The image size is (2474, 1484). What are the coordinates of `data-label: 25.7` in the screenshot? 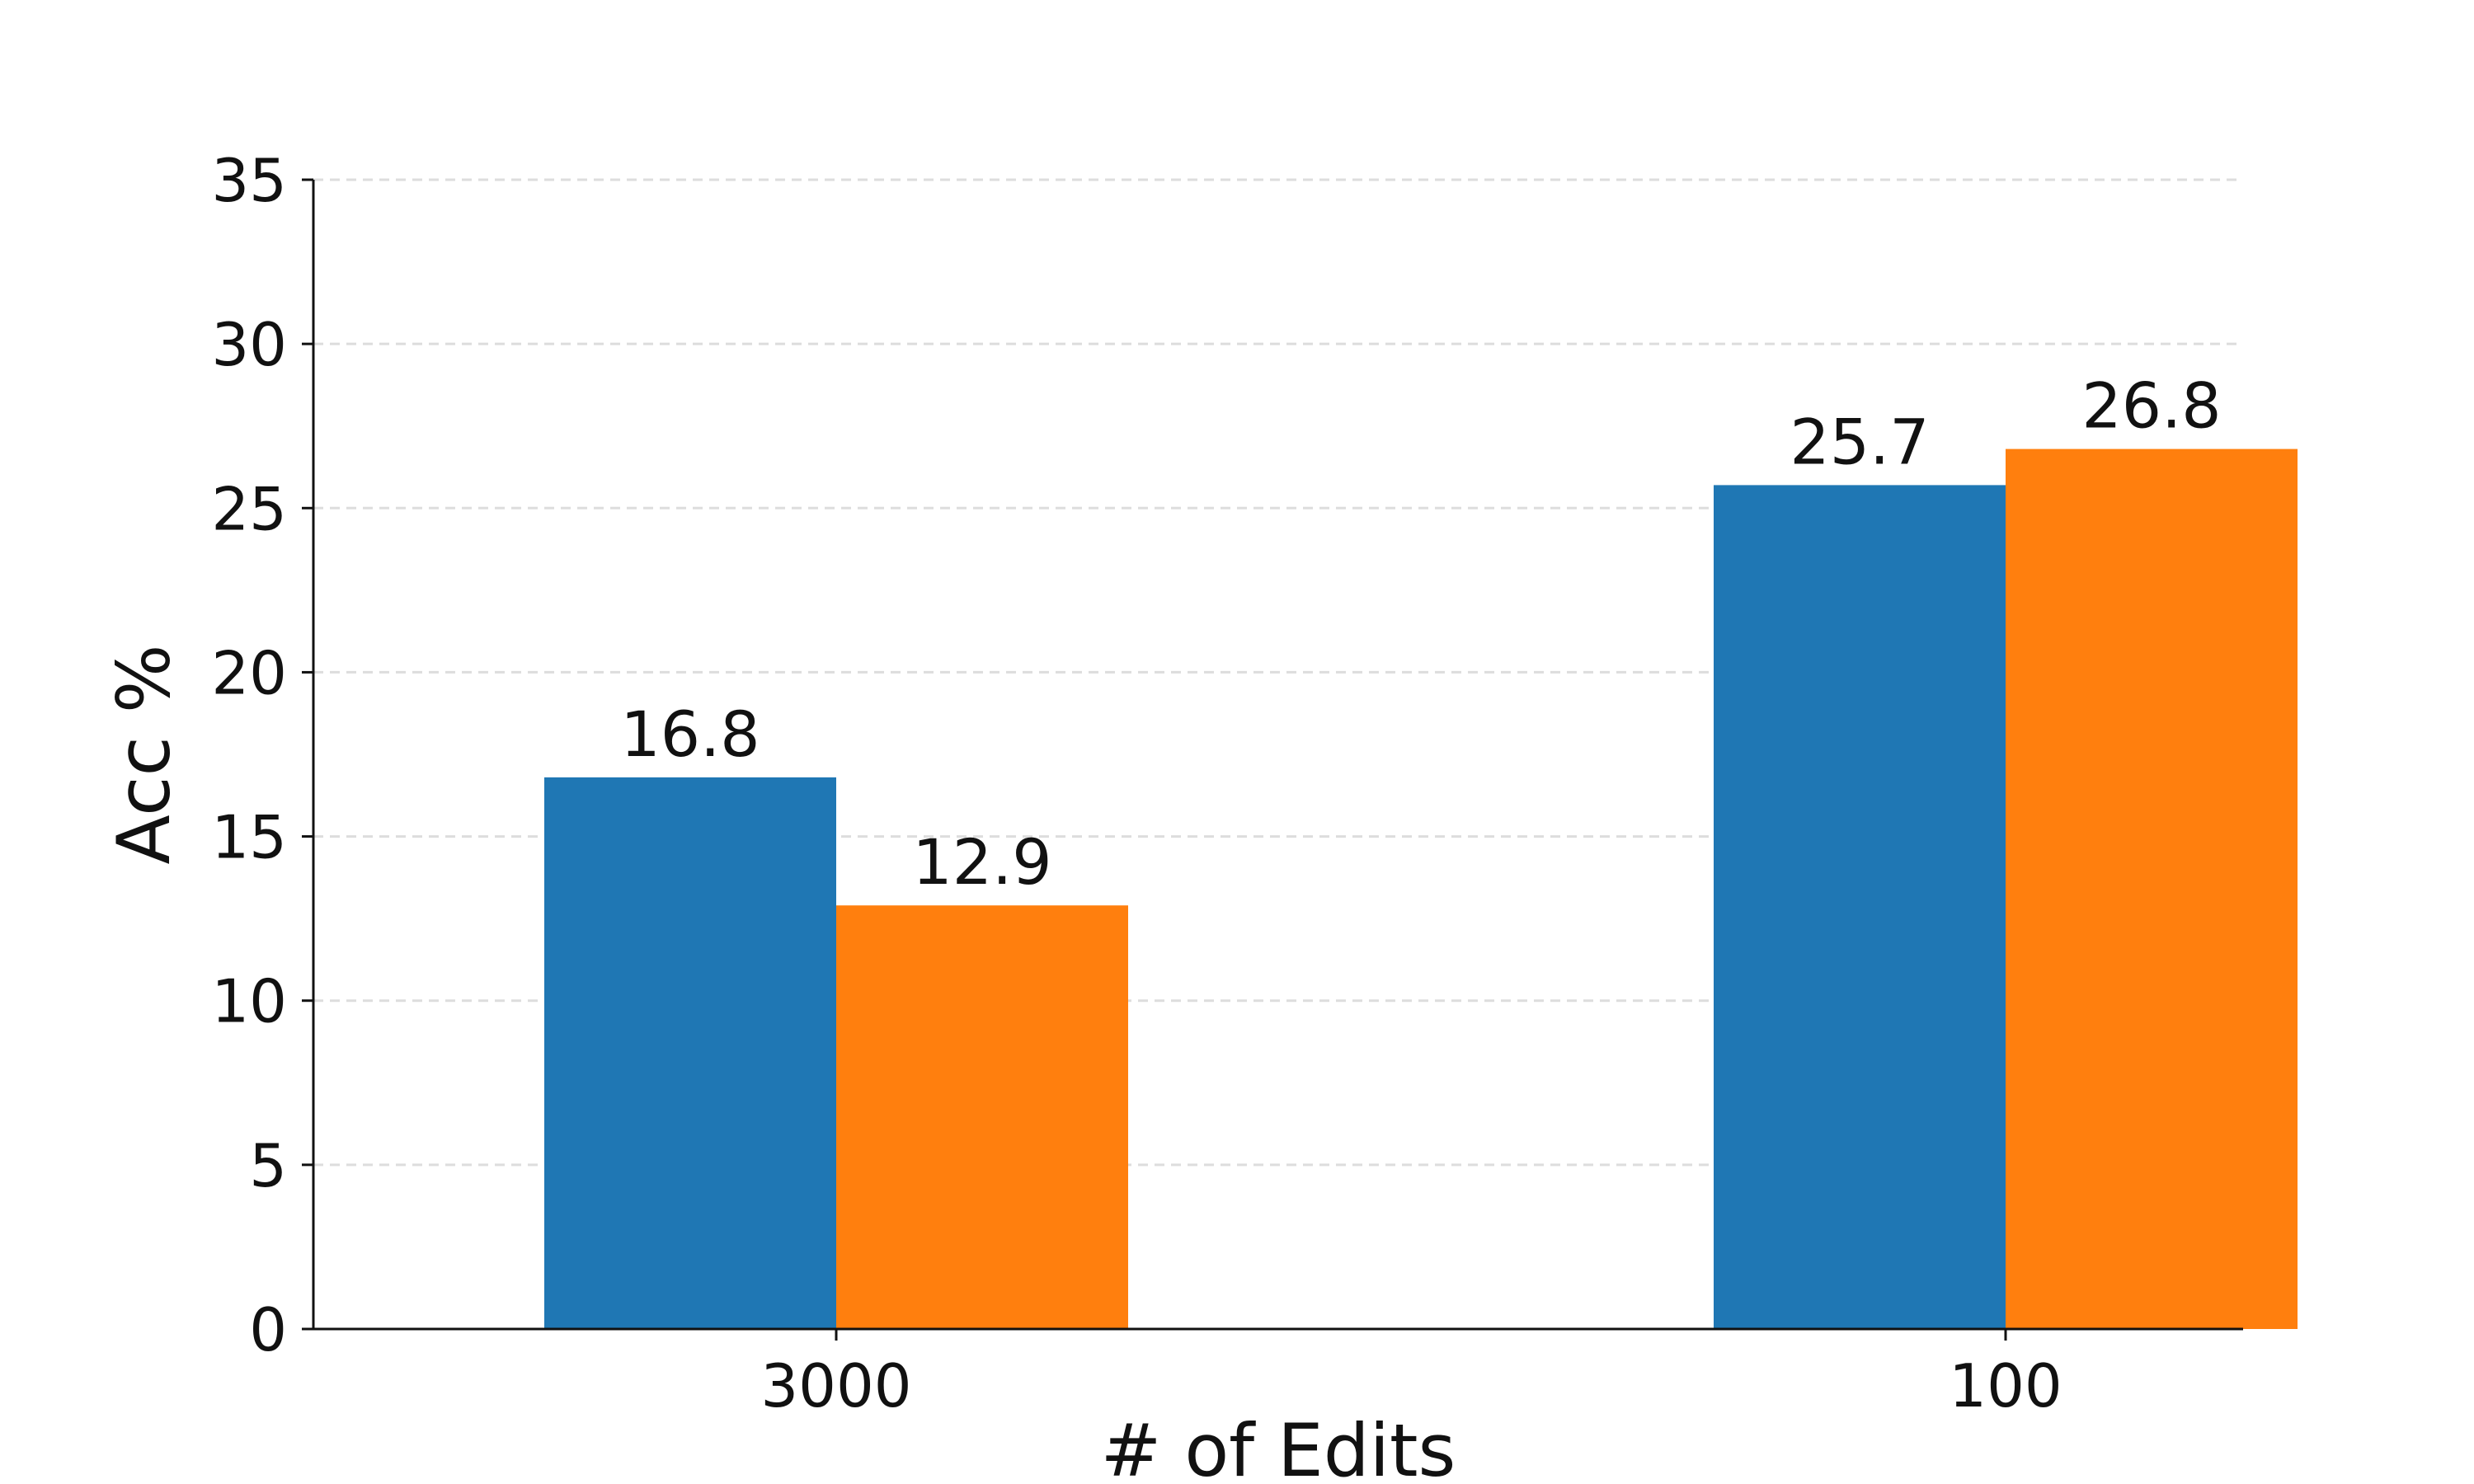 It's located at (1859, 441).